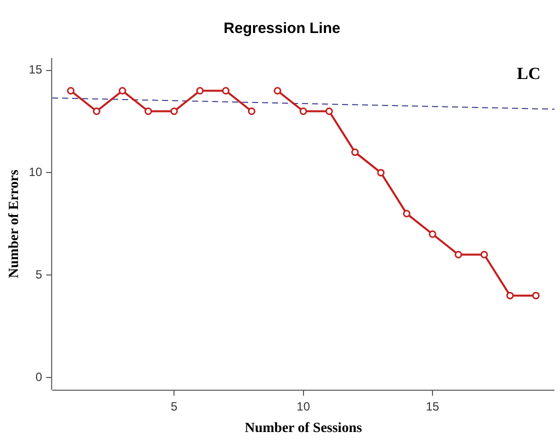 Image resolution: width=560 pixels, height=443 pixels. I want to click on x-tick-label: 10, so click(303, 406).